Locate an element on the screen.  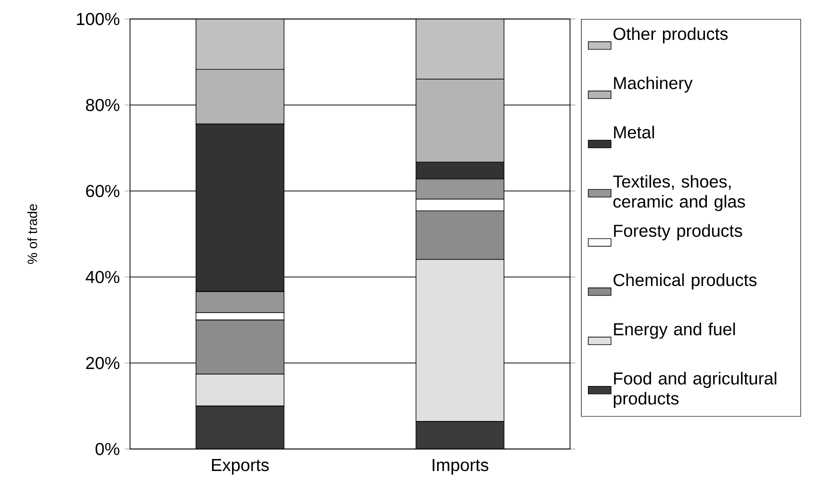
y-tick-label: 100% is located at coordinates (98, 19).